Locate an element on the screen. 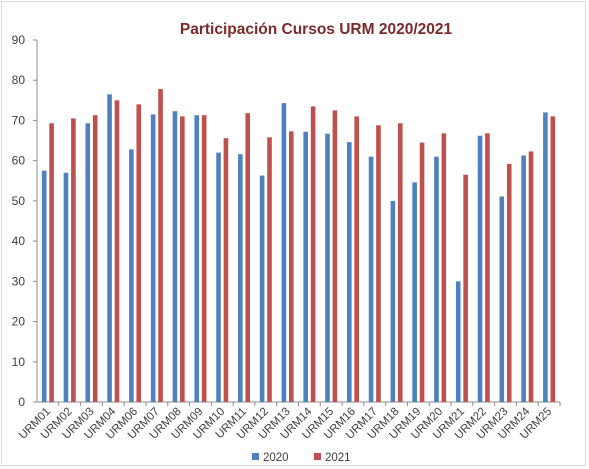  y-tick-label: 50 is located at coordinates (19, 201).